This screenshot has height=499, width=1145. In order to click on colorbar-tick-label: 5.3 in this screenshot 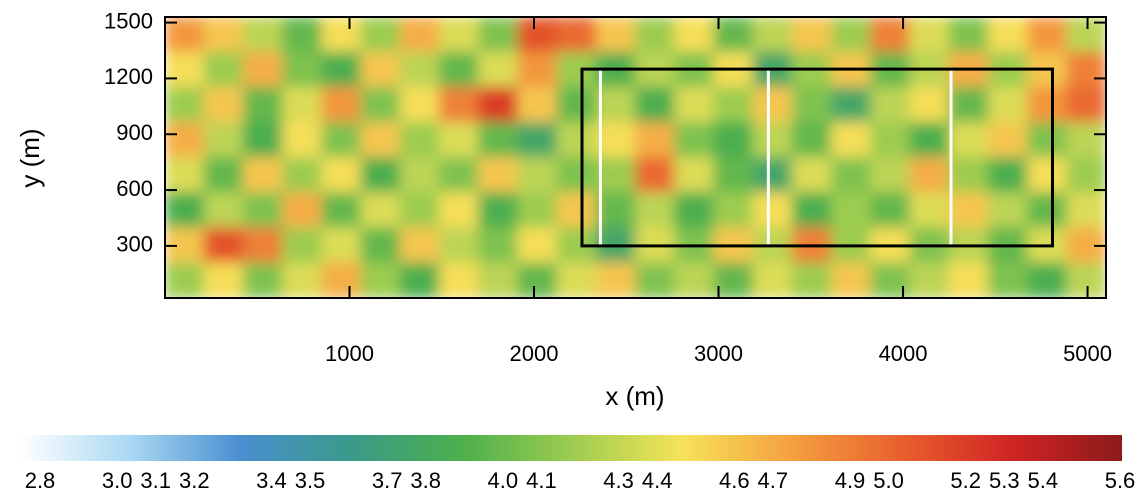, I will do `click(1004, 480)`.